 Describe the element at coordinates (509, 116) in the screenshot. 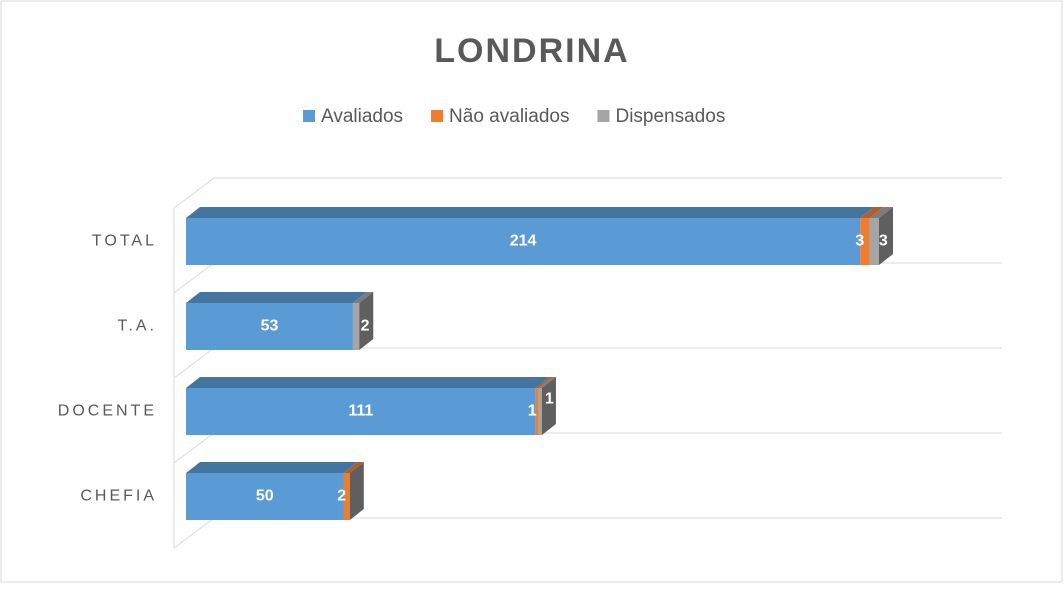

I see `legend-label: Não avaliados` at that location.